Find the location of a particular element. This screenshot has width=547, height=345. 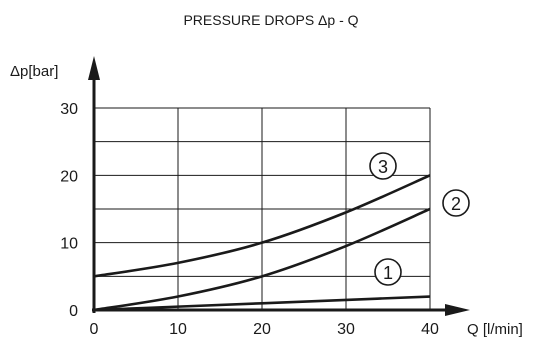

x-axis-label: Q [l/min] is located at coordinates (495, 329).